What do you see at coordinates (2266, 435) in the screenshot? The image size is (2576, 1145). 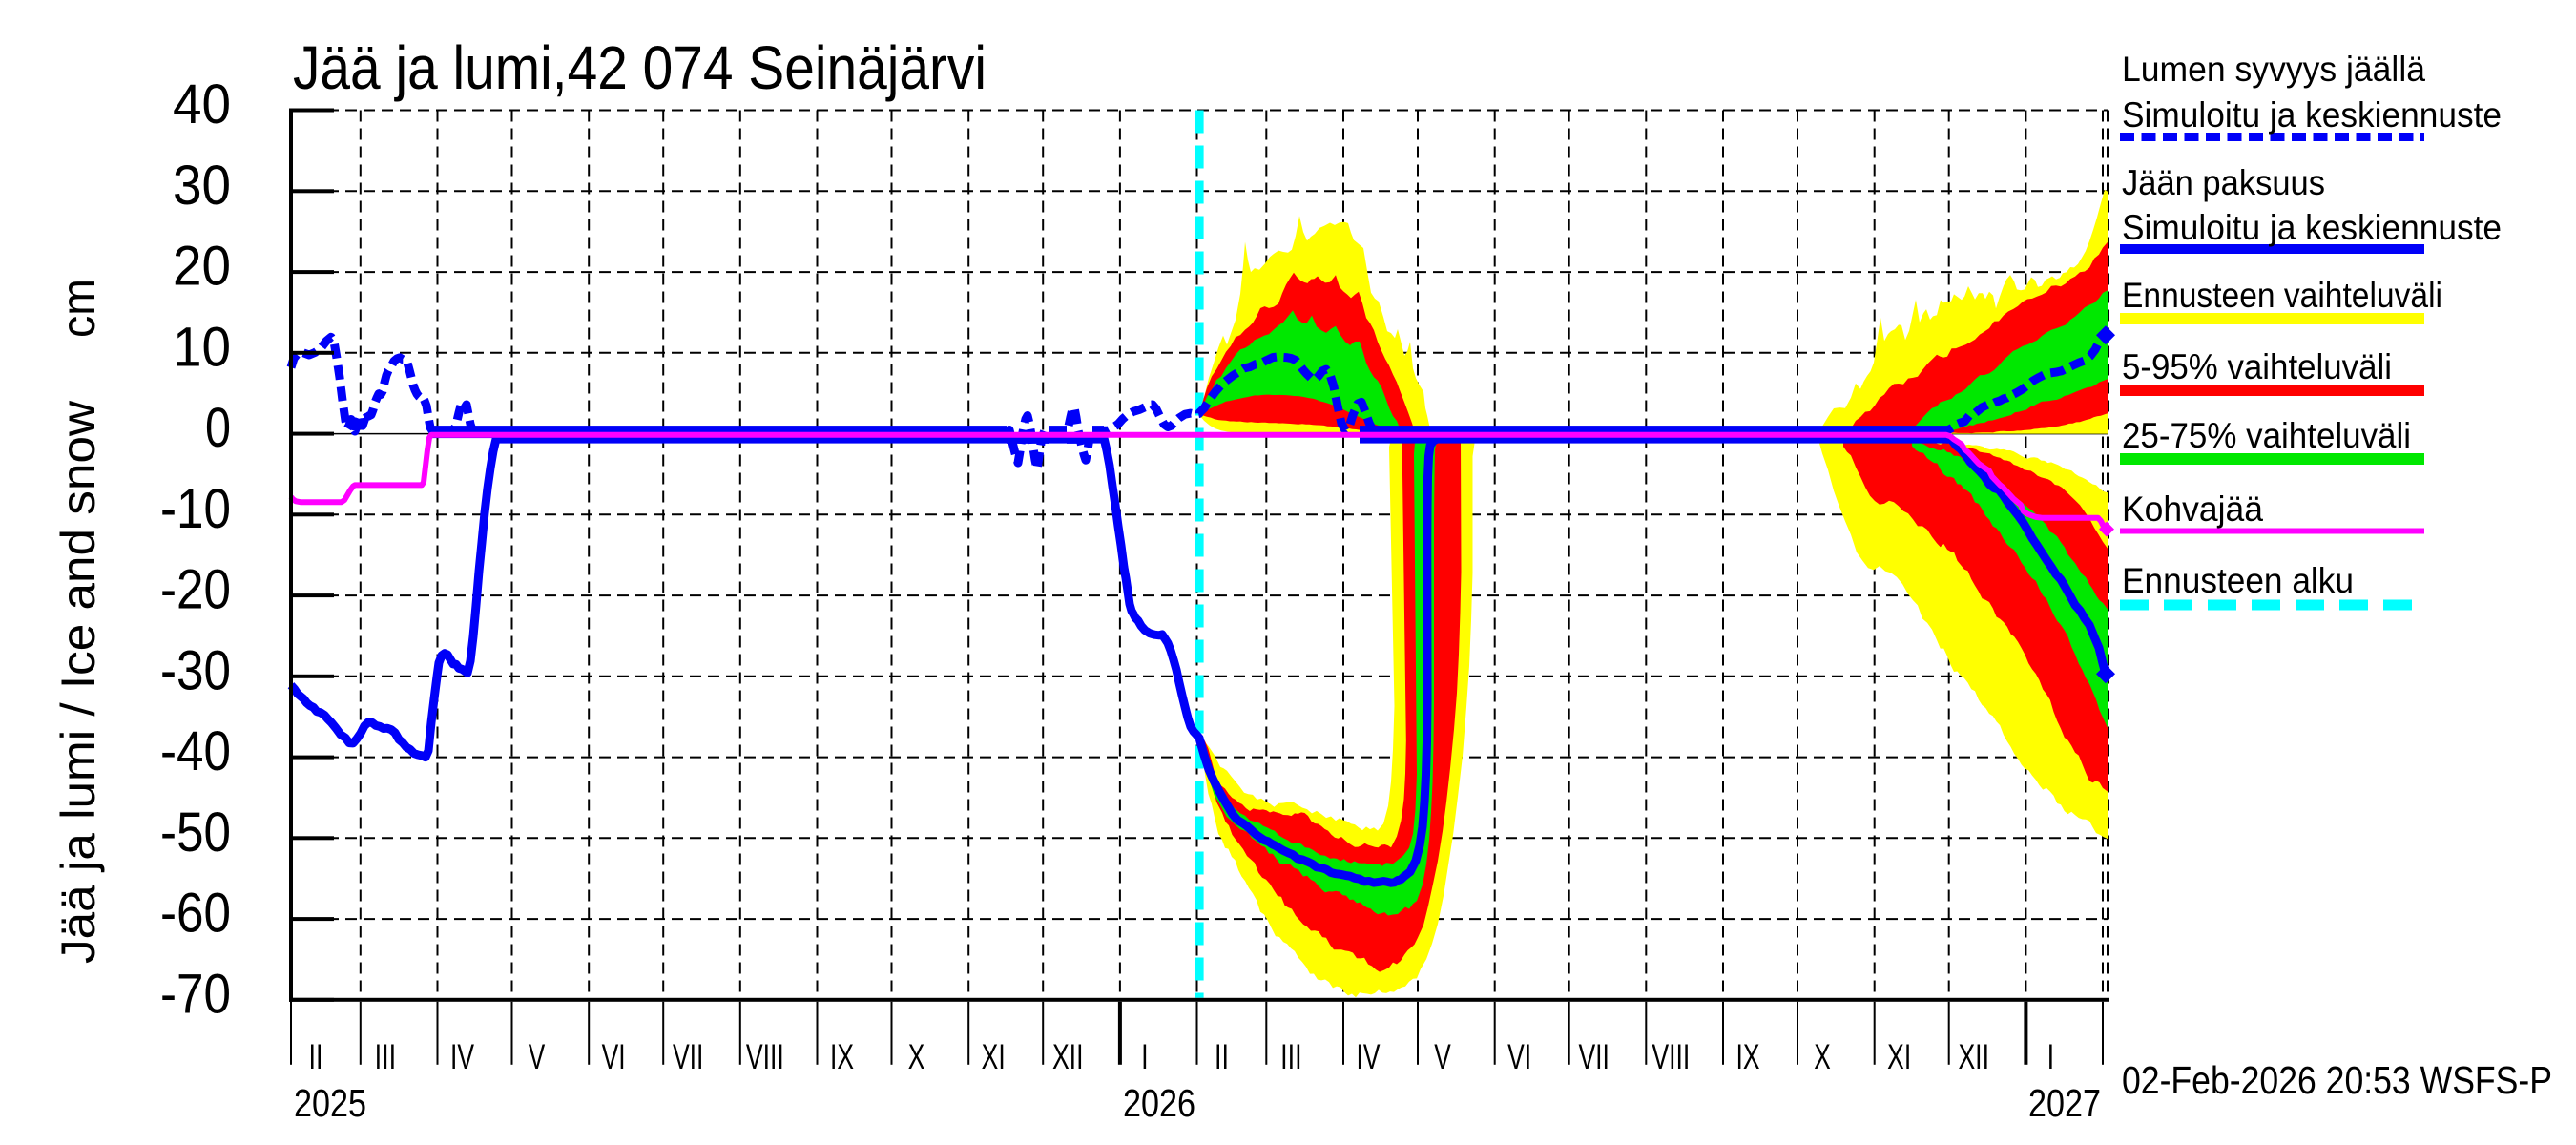 I see `svg-text: 25-75% vaihteluväli` at bounding box center [2266, 435].